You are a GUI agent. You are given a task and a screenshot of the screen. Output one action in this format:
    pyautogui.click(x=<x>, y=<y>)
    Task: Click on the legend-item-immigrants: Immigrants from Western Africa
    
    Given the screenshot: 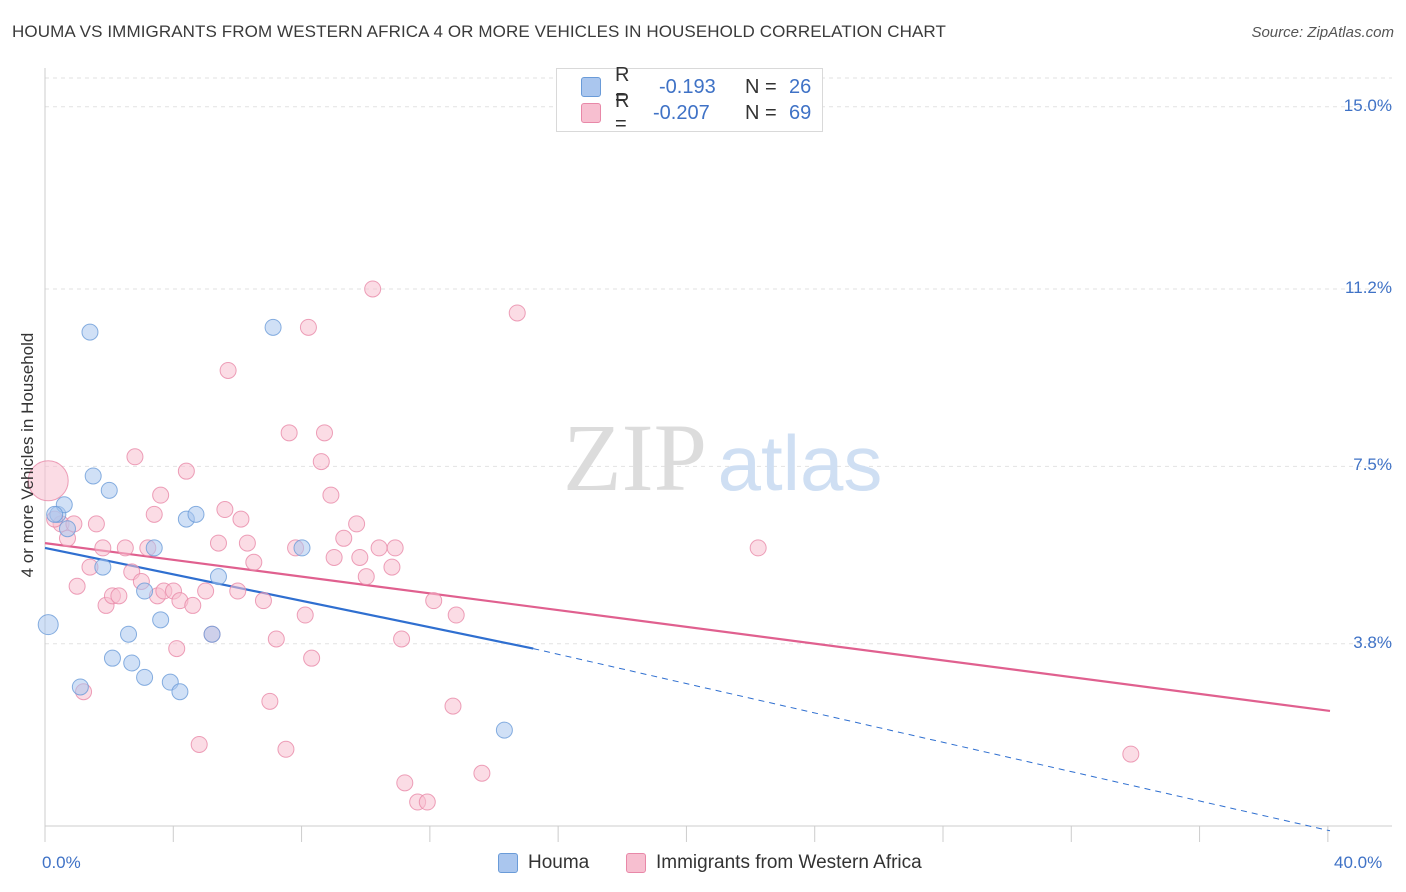 What is the action you would take?
    pyautogui.click(x=774, y=863)
    